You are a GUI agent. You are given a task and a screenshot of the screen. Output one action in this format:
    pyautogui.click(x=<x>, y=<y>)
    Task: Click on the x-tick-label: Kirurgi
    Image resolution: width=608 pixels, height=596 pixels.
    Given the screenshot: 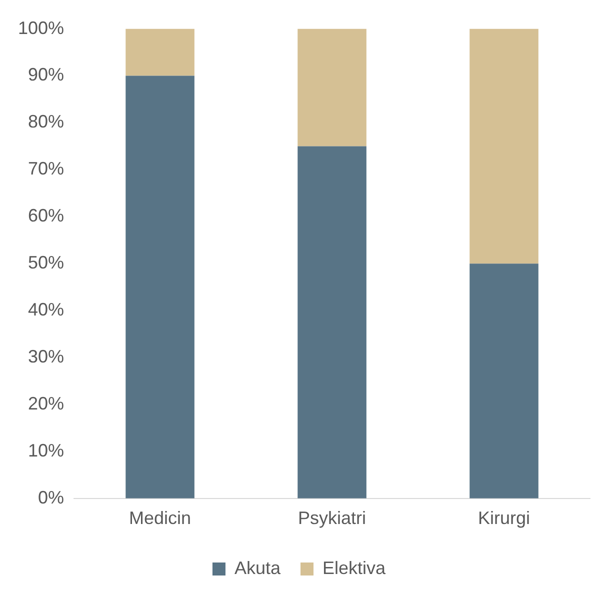 What is the action you would take?
    pyautogui.click(x=504, y=518)
    